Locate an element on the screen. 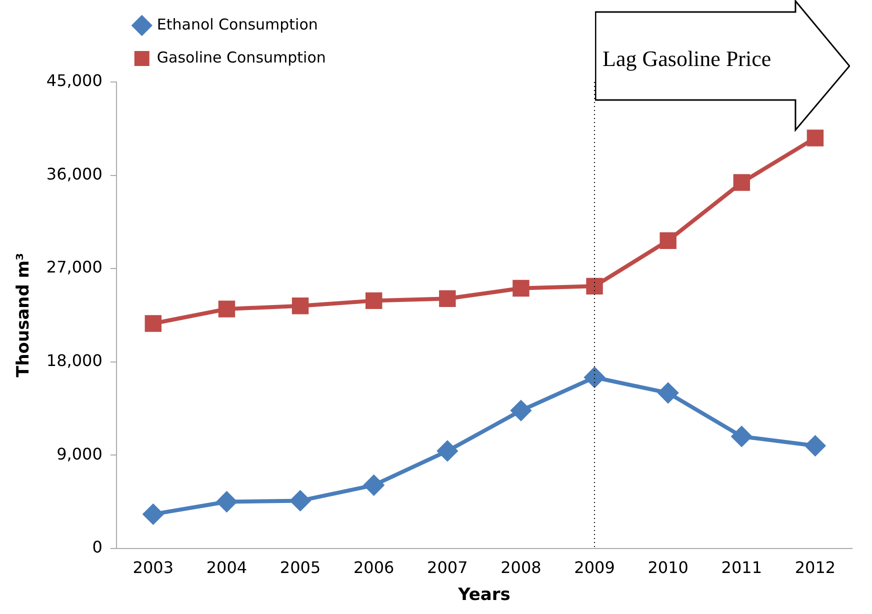 Image resolution: width=872 pixels, height=614 pixels. x-tick-label: 2007 is located at coordinates (447, 568).